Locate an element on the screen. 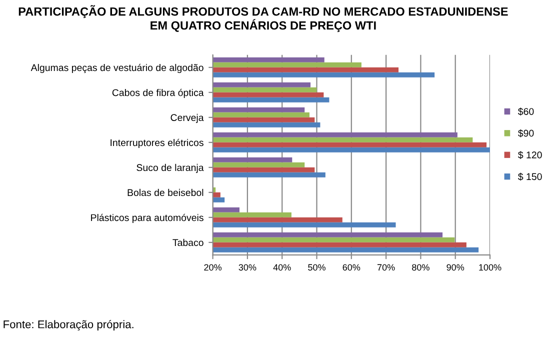  x-tick-label: 70% is located at coordinates (386, 267).